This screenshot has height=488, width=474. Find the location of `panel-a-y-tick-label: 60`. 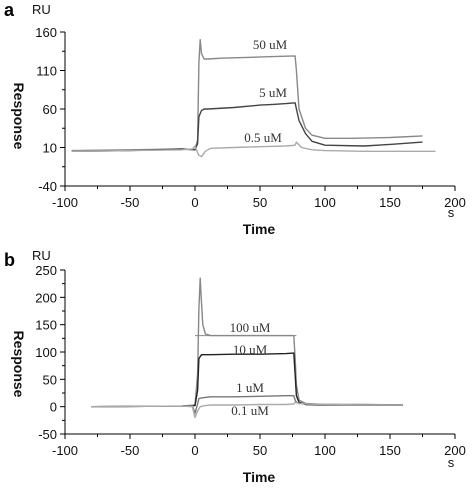

panel-a-y-tick-label: 60 is located at coordinates (50, 109).